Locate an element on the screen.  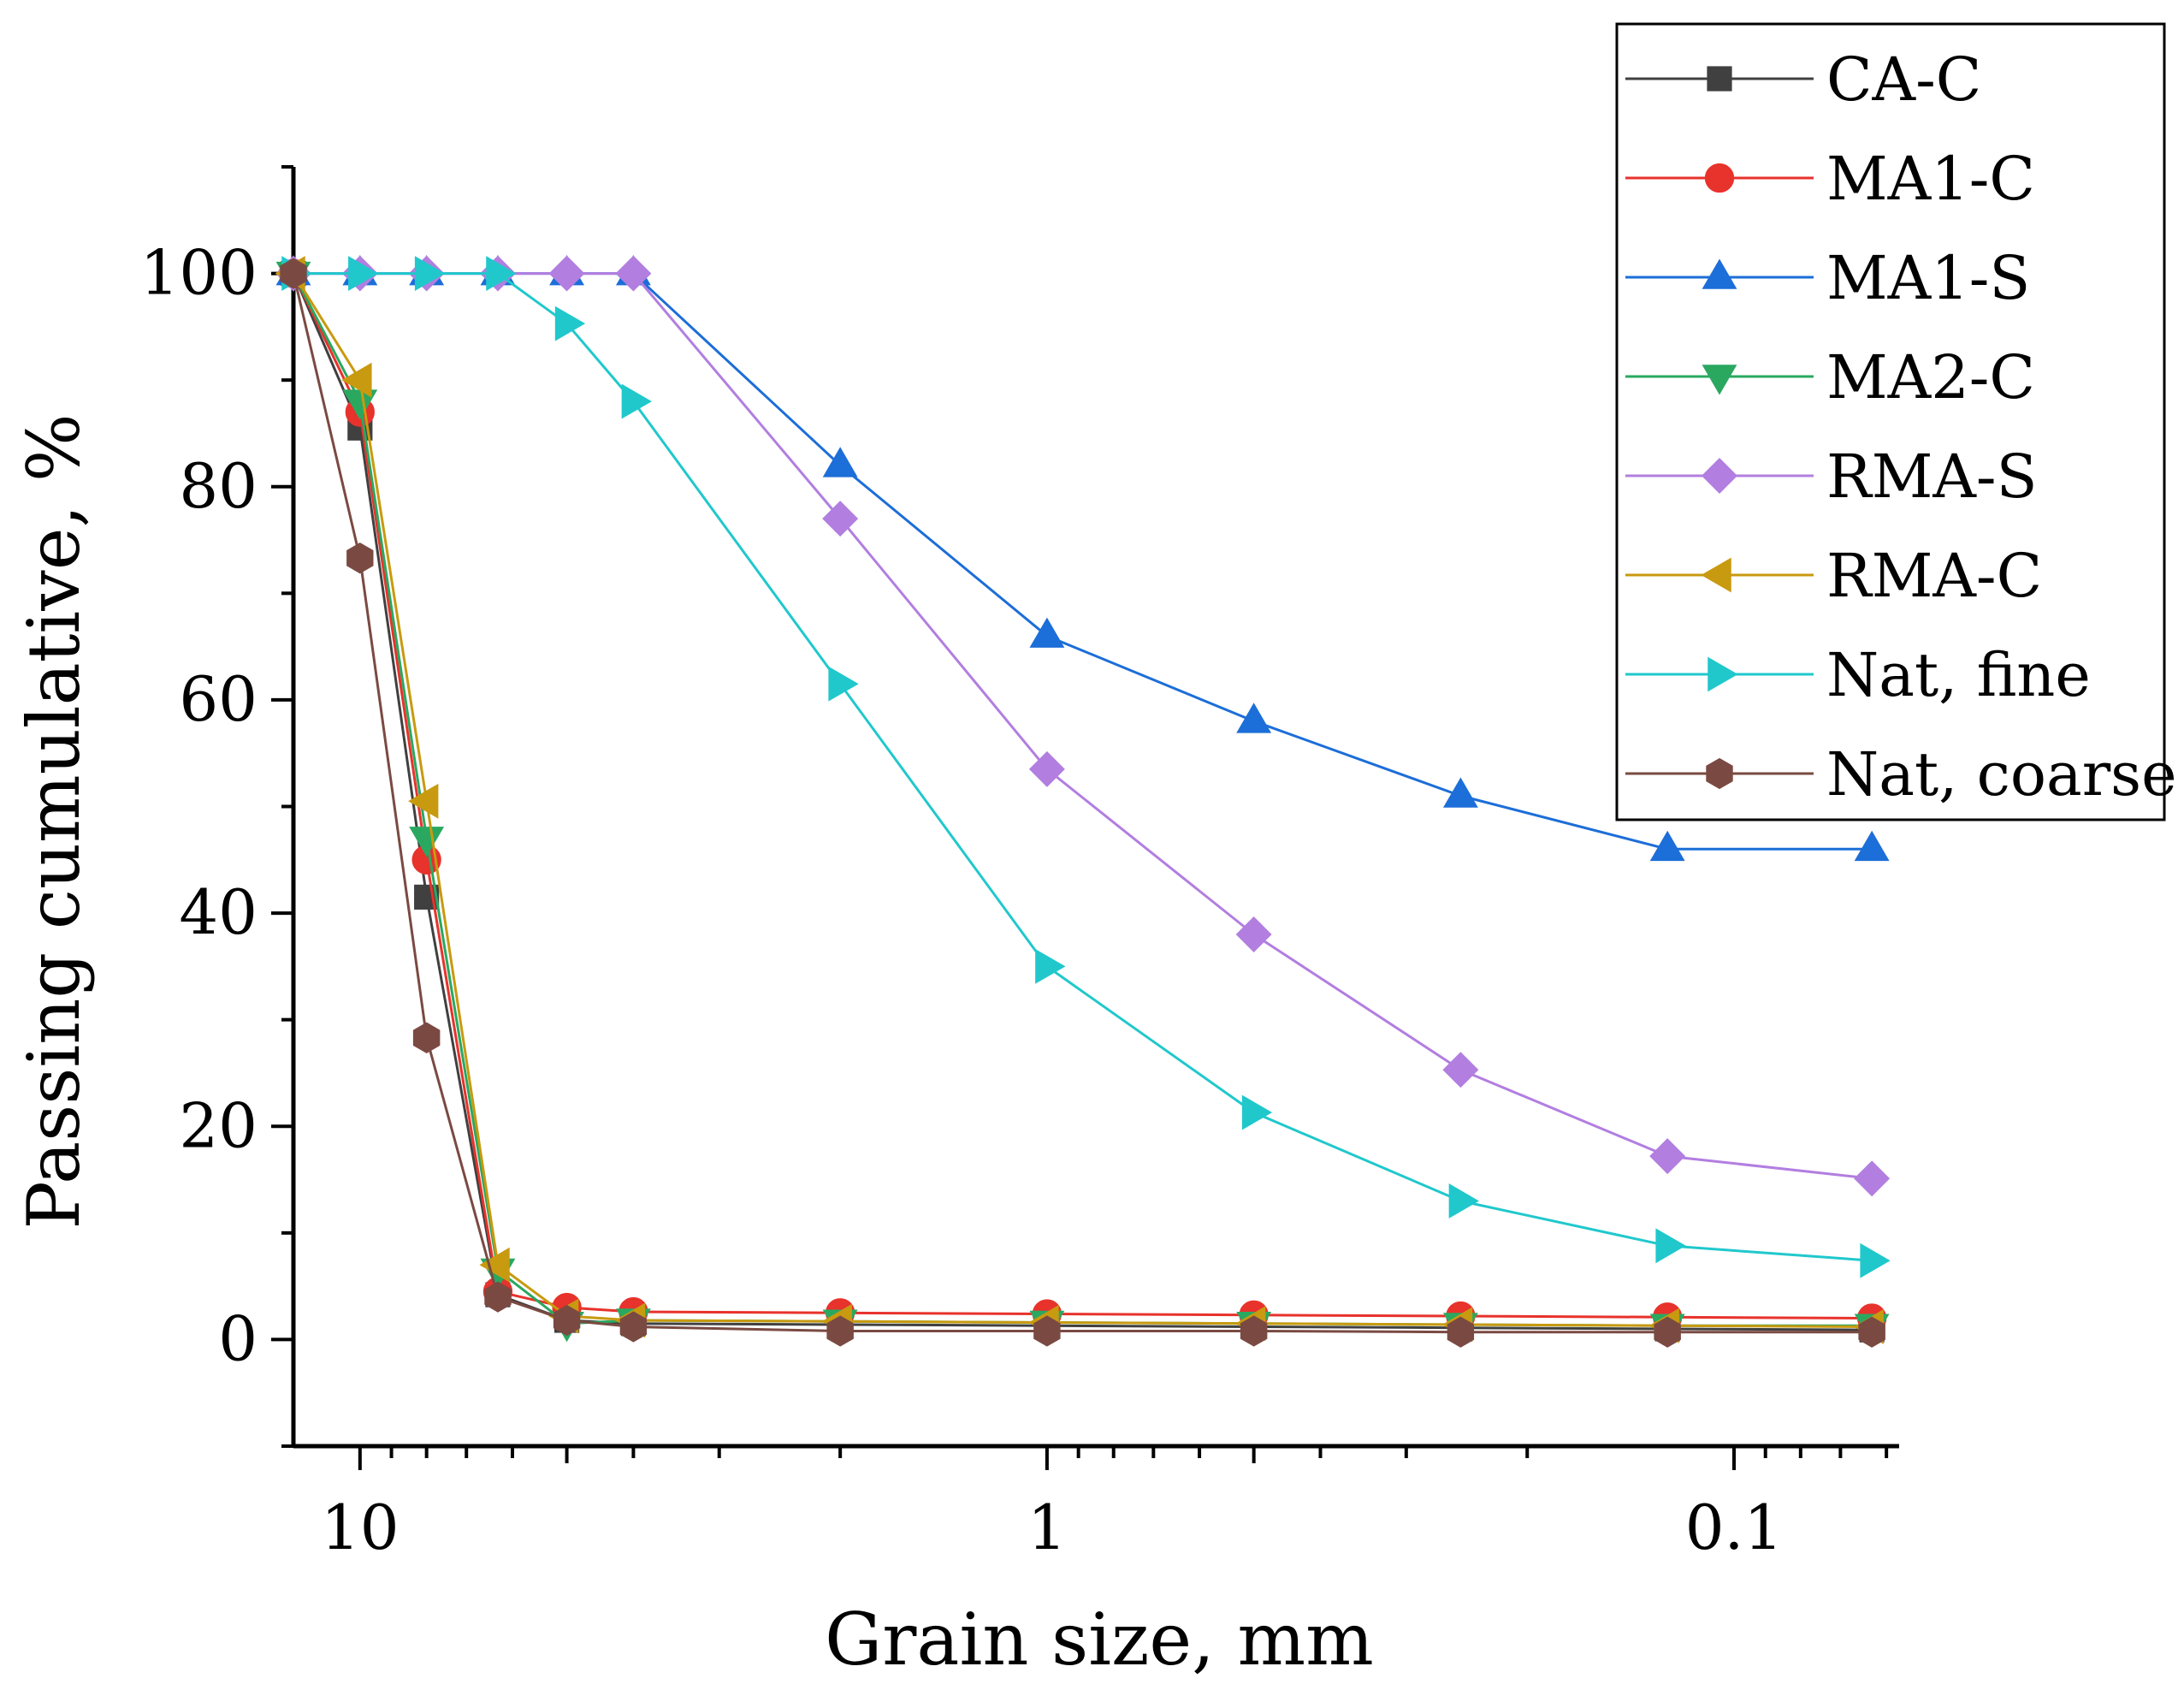
legend-item: Nat, coarse is located at coordinates (1901, 774).